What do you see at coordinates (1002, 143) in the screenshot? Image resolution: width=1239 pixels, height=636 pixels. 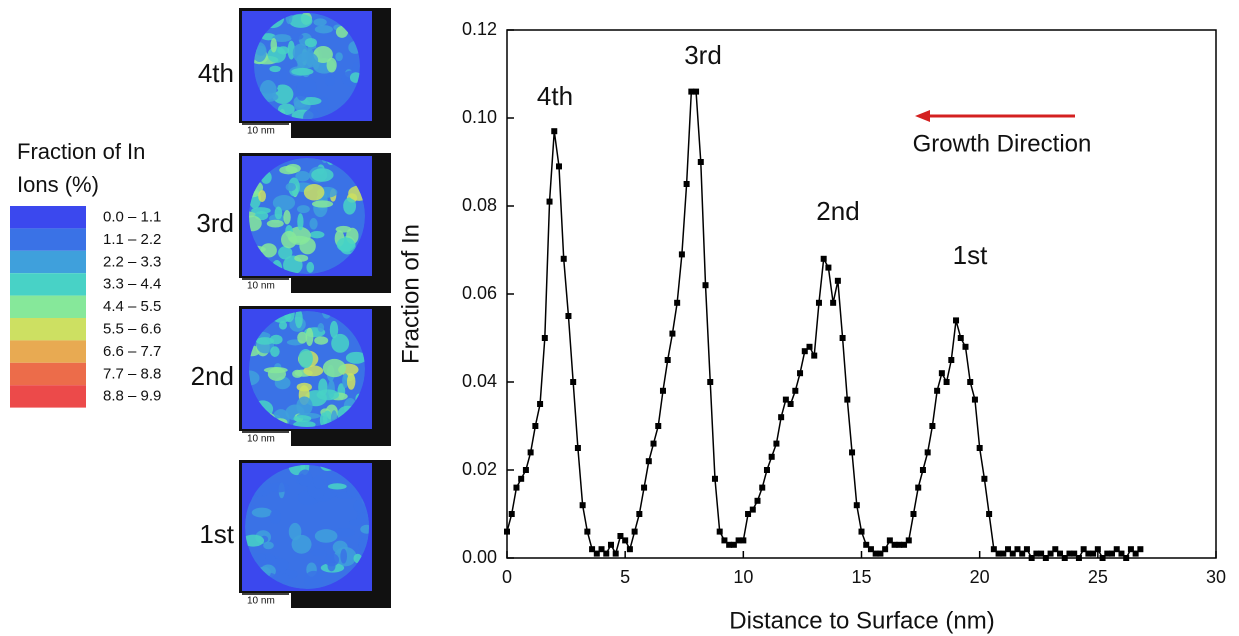 I see `annotation: Growth Direction` at bounding box center [1002, 143].